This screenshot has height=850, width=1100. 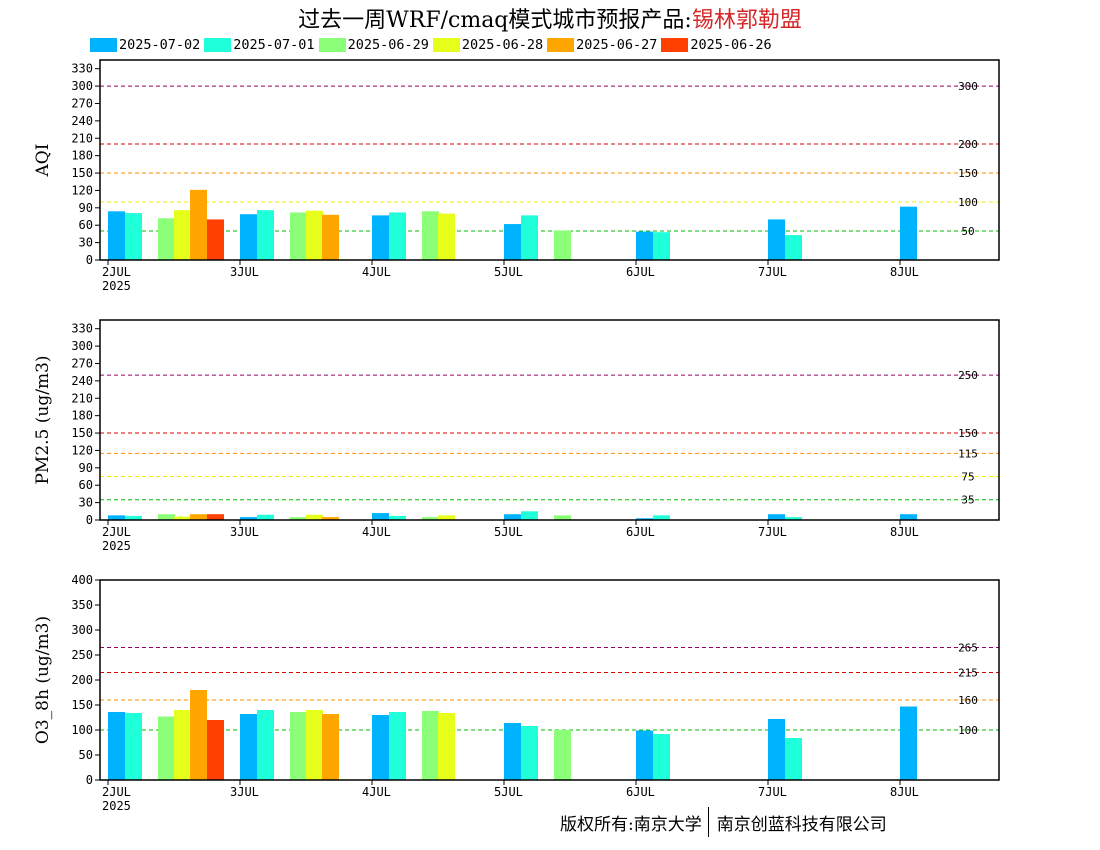 I want to click on y-tick-label: 350, so click(x=82, y=605).